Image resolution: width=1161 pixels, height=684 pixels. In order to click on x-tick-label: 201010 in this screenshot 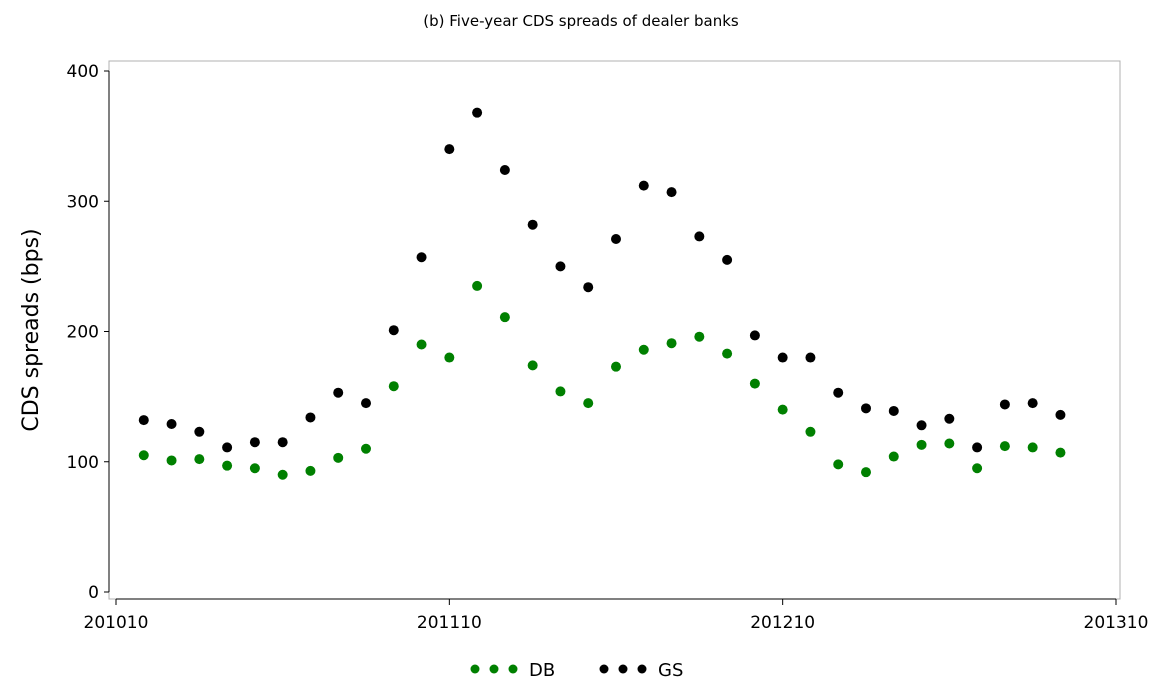, I will do `click(116, 623)`.